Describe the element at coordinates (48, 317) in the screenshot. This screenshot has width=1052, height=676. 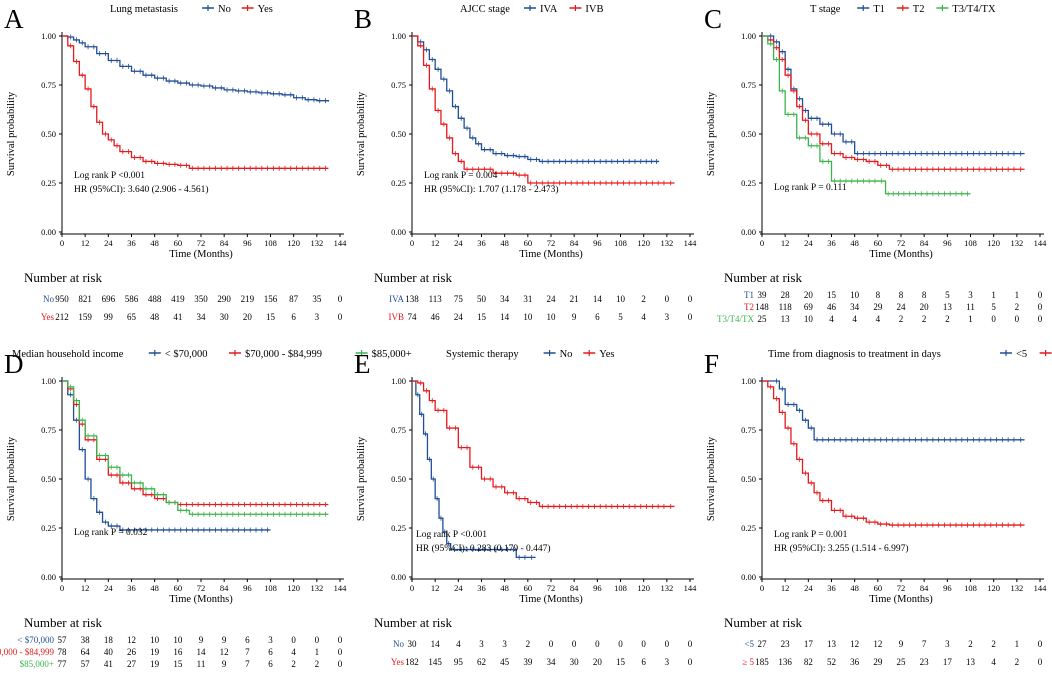
I see `risk-row-label: Yes` at that location.